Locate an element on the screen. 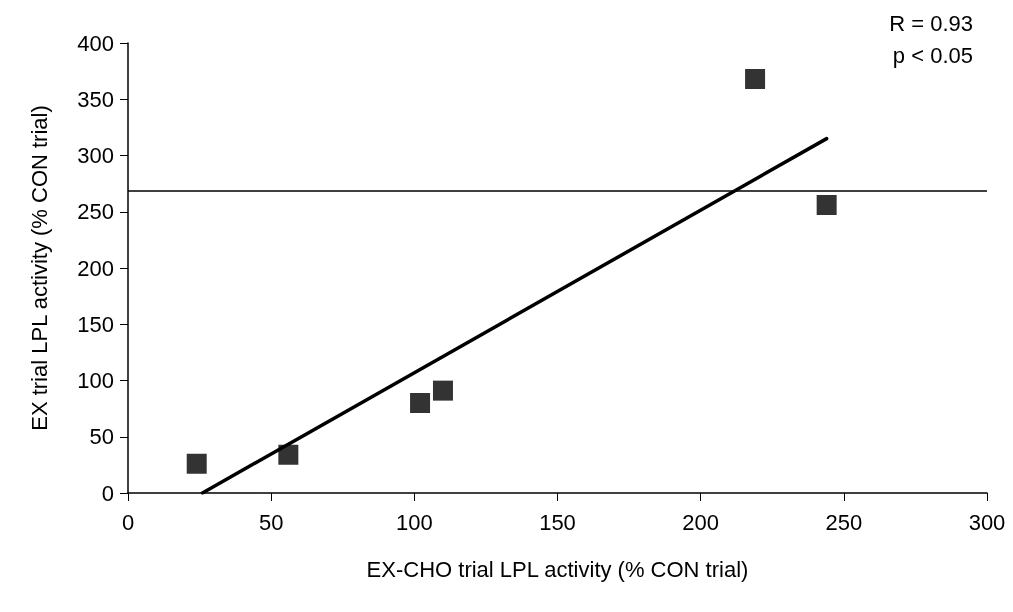 Image resolution: width=1013 pixels, height=612 pixels. x-tick-label: 100 is located at coordinates (414, 522).